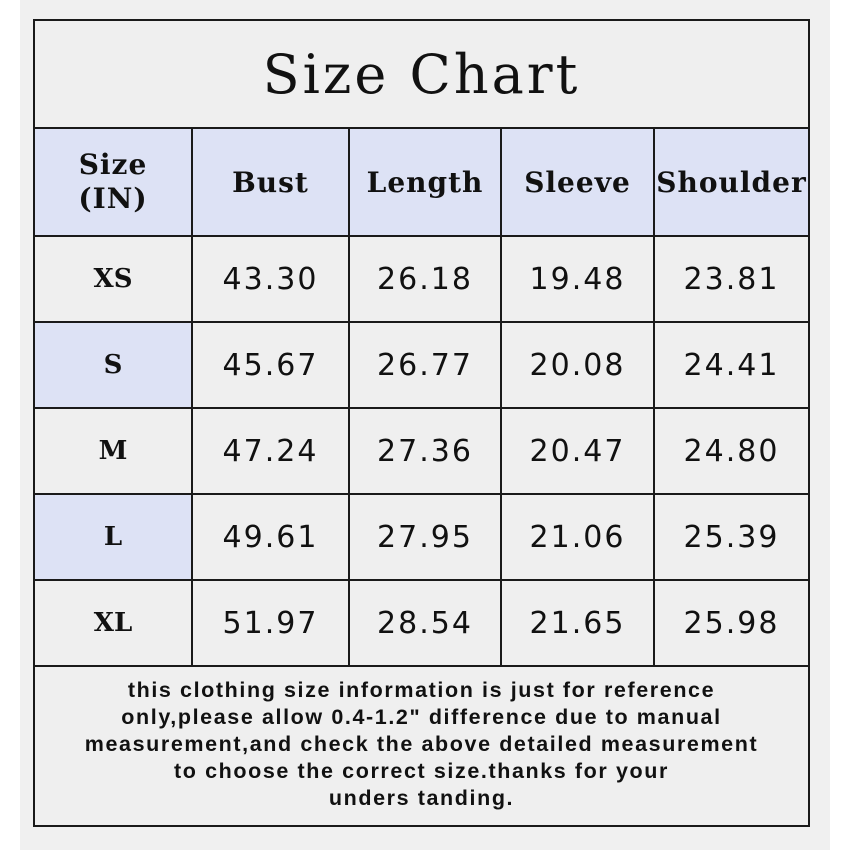 The image size is (850, 850). I want to click on table-row: S 45.67 26.77 20.08 24.41, so click(421, 365).